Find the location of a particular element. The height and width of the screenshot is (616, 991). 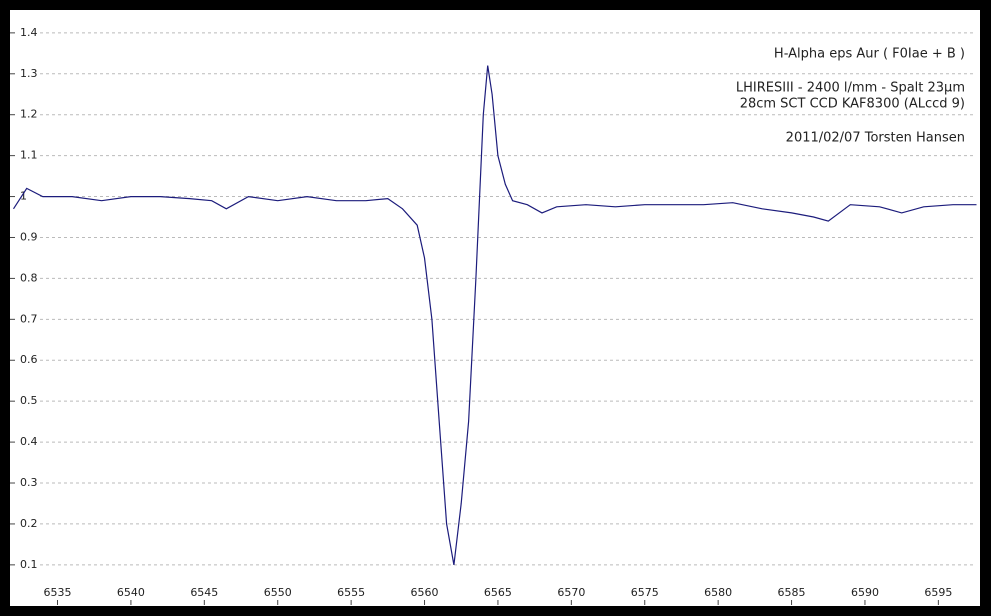

annotation: LHIRESIII - 2400 l/mm - Spalt 23µm is located at coordinates (850, 88).